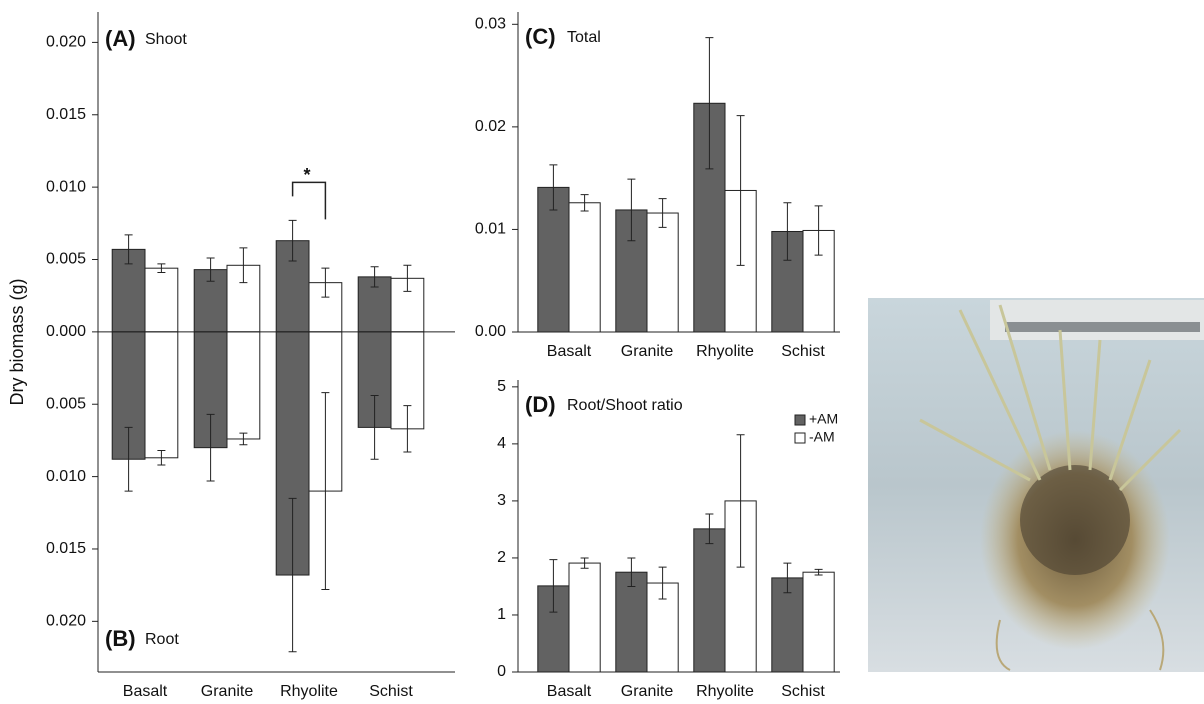 This screenshot has width=1204, height=704. I want to click on panel-title: Shoot, so click(166, 39).